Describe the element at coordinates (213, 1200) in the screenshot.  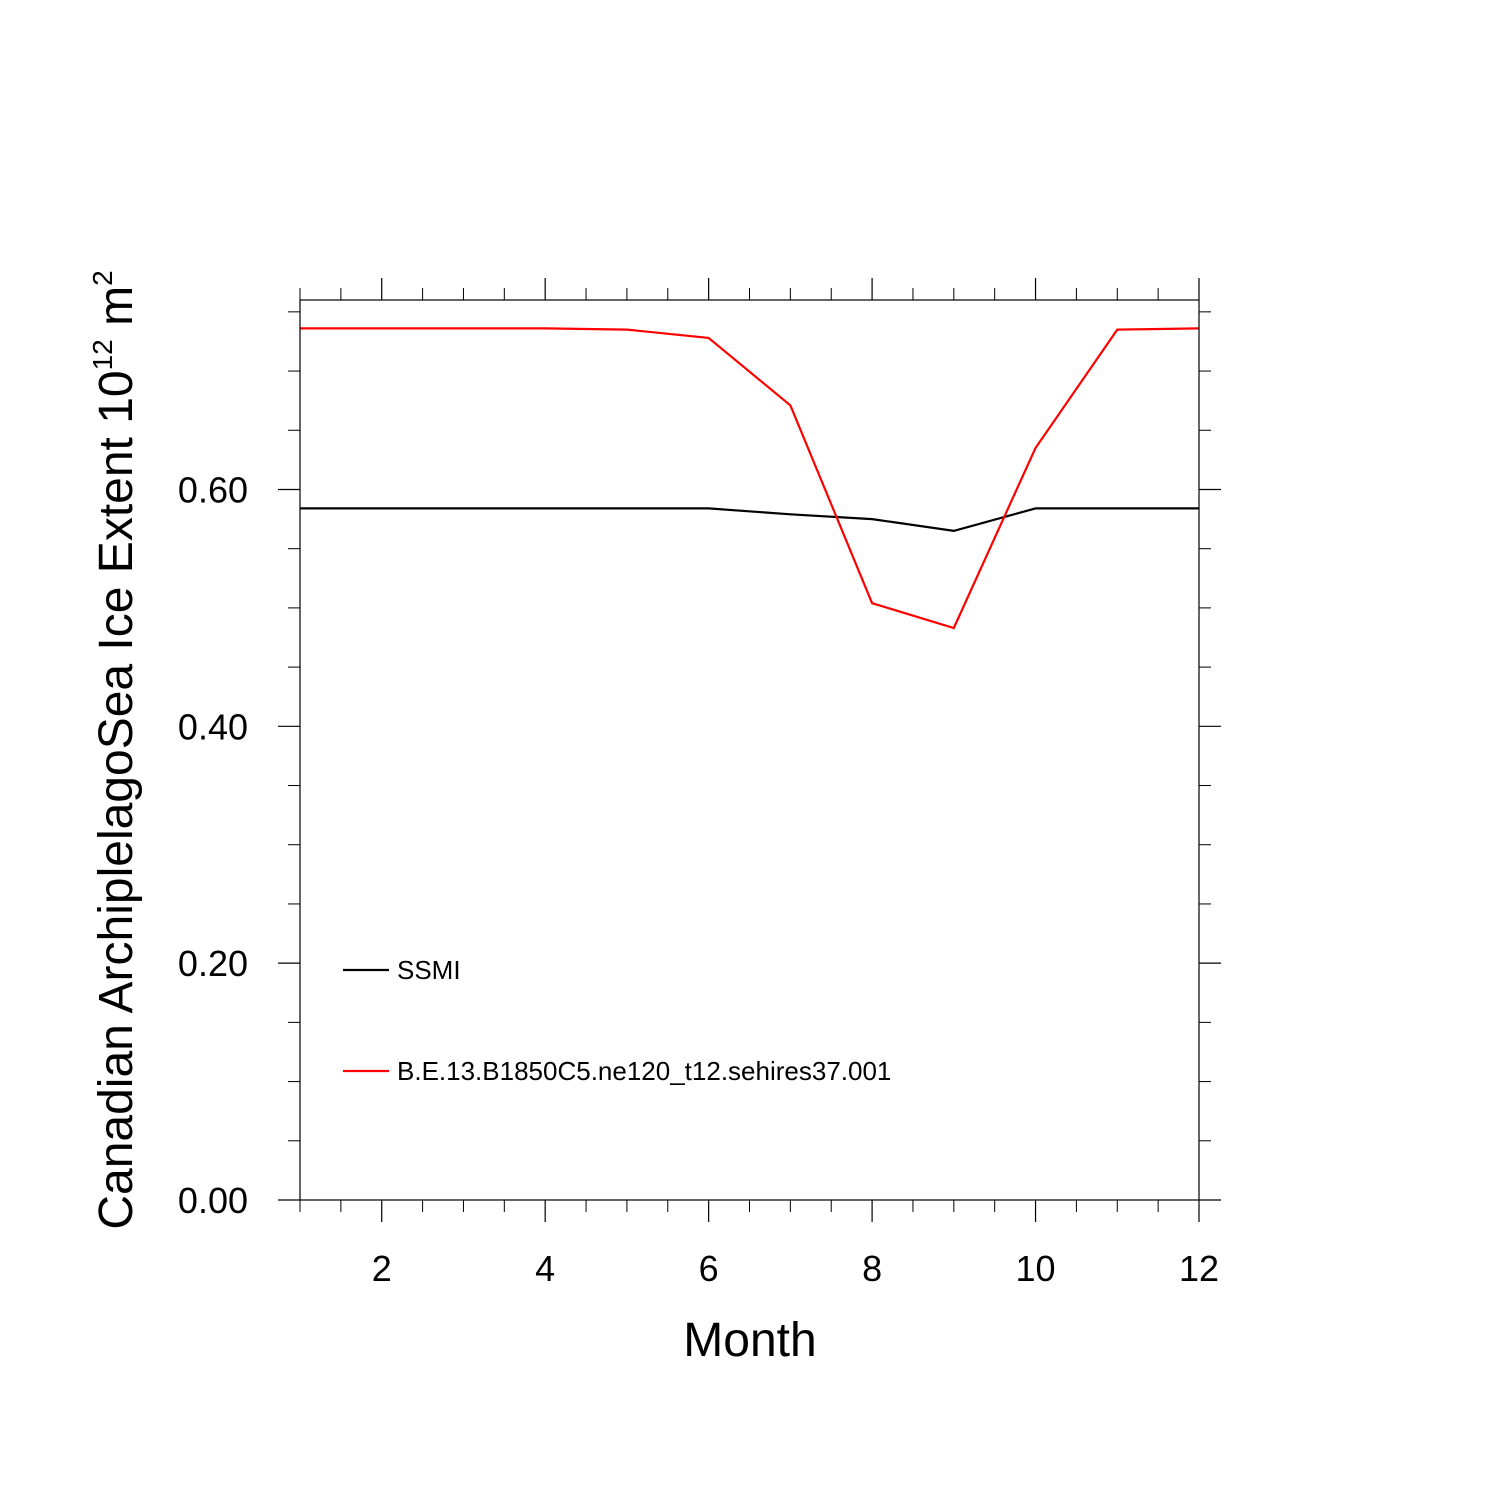
I see `y-tick-label: 0.00` at that location.